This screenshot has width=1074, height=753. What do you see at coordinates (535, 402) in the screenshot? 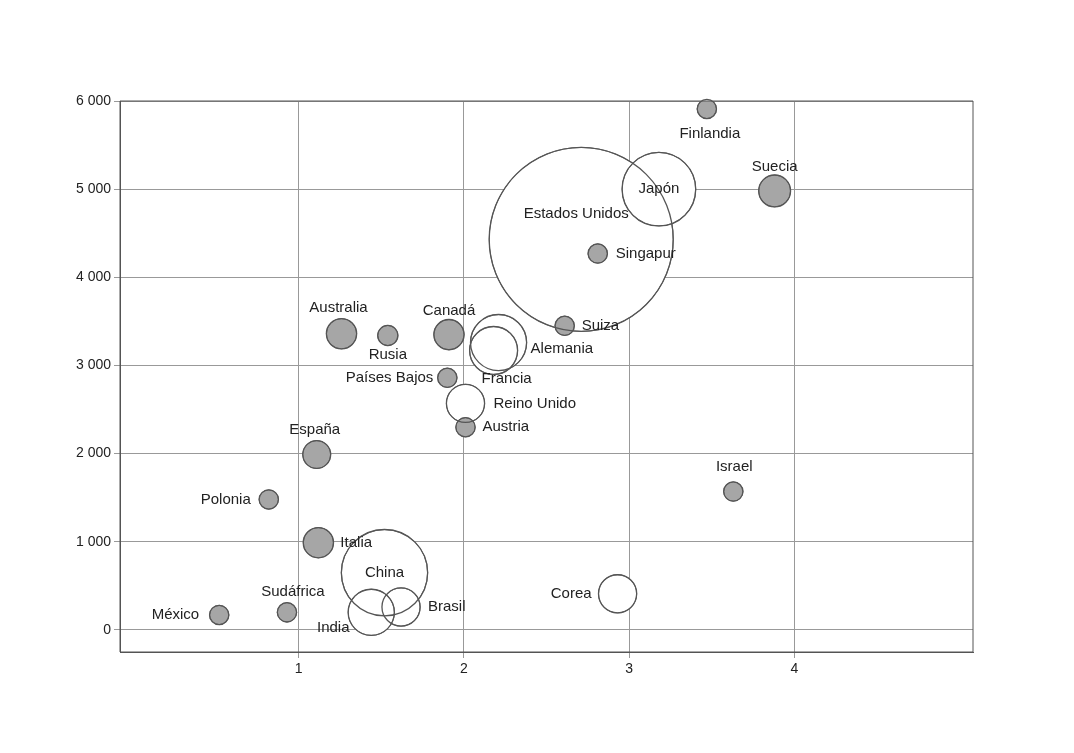
I see `annotation: Reino Unido` at bounding box center [535, 402].